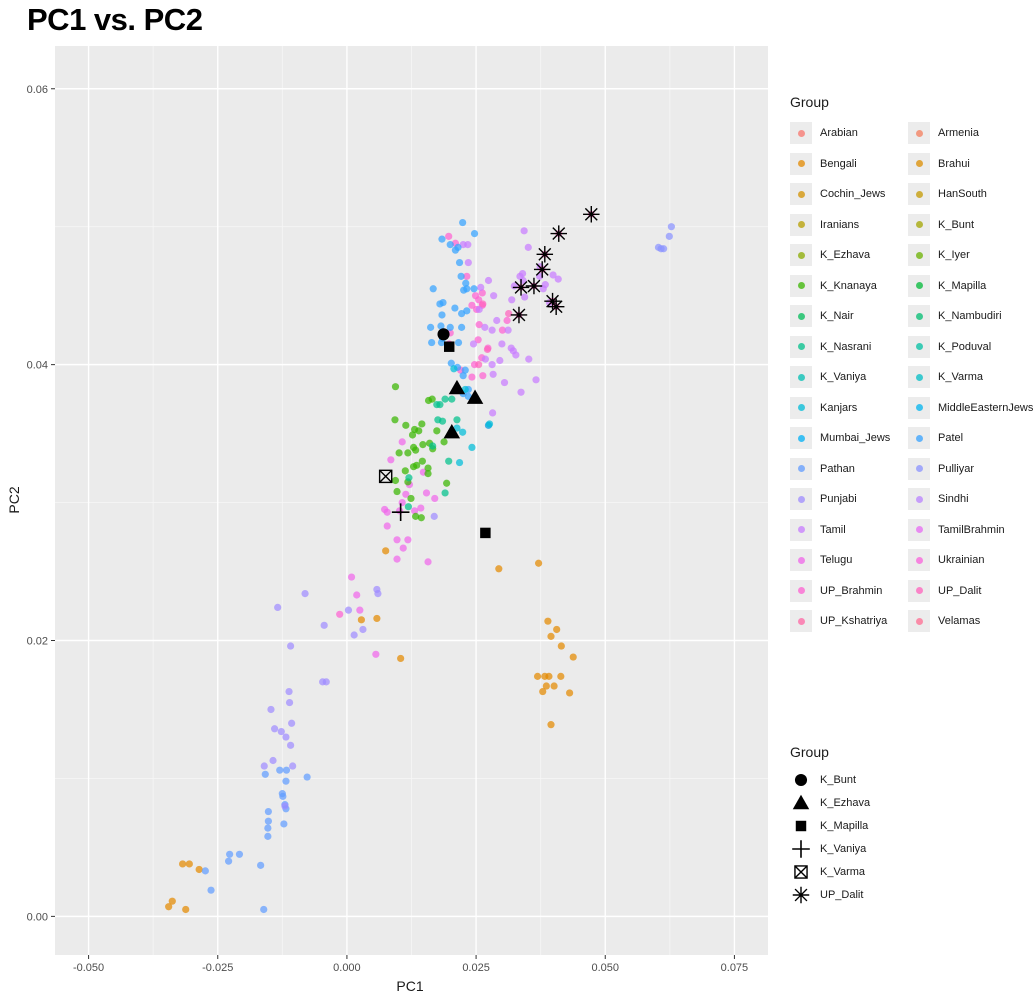  Describe the element at coordinates (970, 286) in the screenshot. I see `legend-item: K_Mapilla` at that location.